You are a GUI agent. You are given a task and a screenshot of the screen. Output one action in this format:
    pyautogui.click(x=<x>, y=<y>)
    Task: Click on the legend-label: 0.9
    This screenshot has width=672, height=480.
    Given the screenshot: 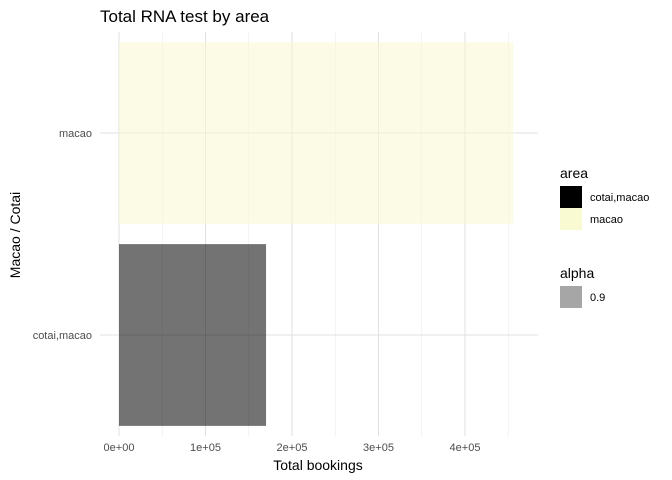 What is the action you would take?
    pyautogui.click(x=597, y=298)
    